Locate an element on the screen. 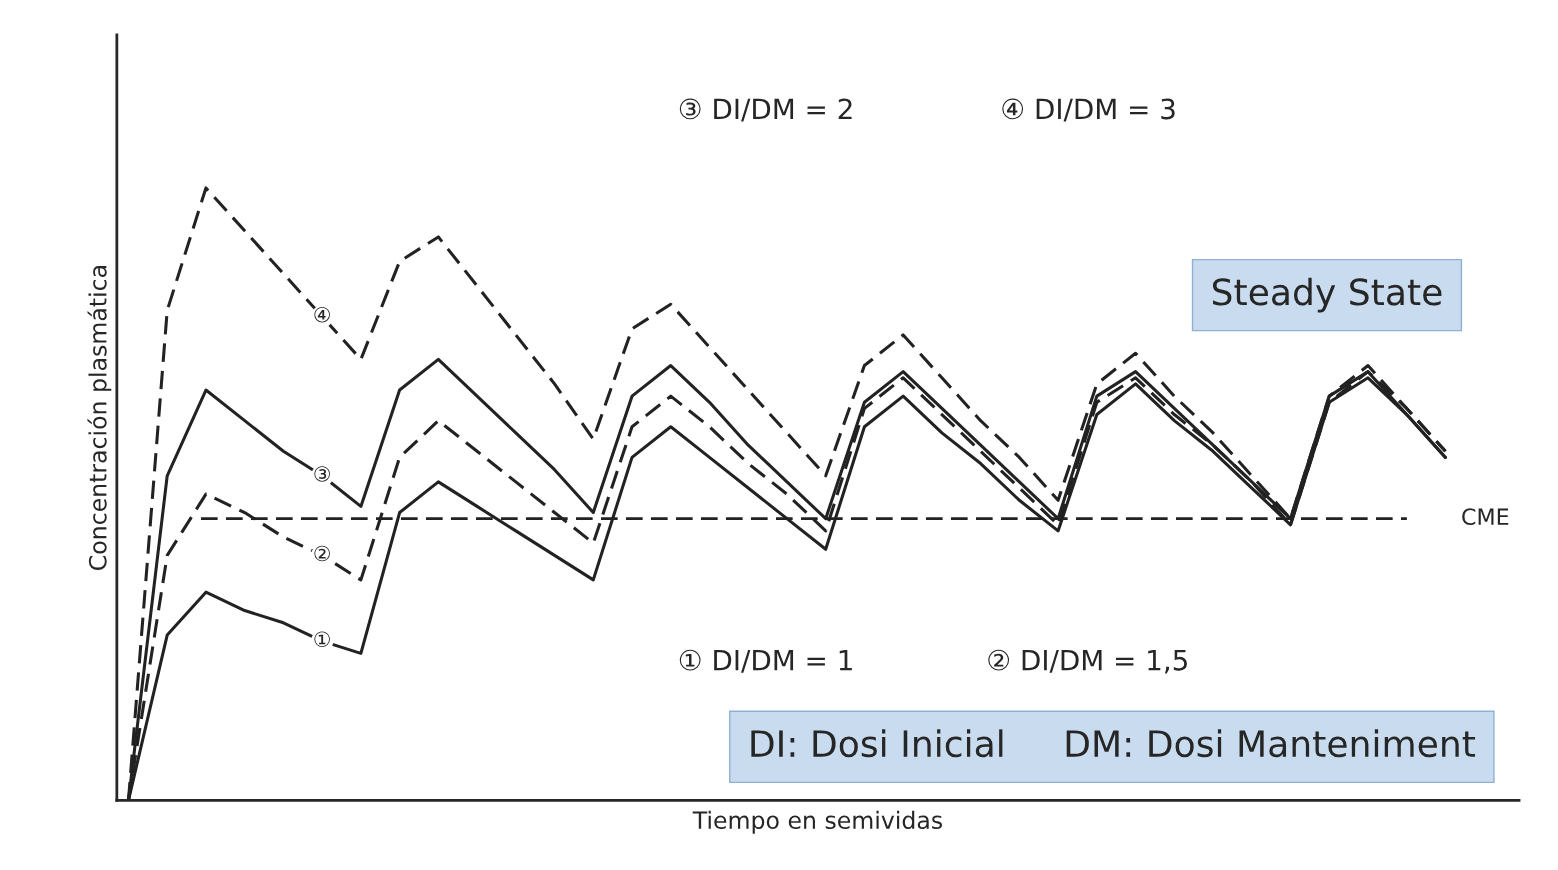  annotation: DI: Dosi Inicial DM: Dosi Manteniment is located at coordinates (1113, 743).